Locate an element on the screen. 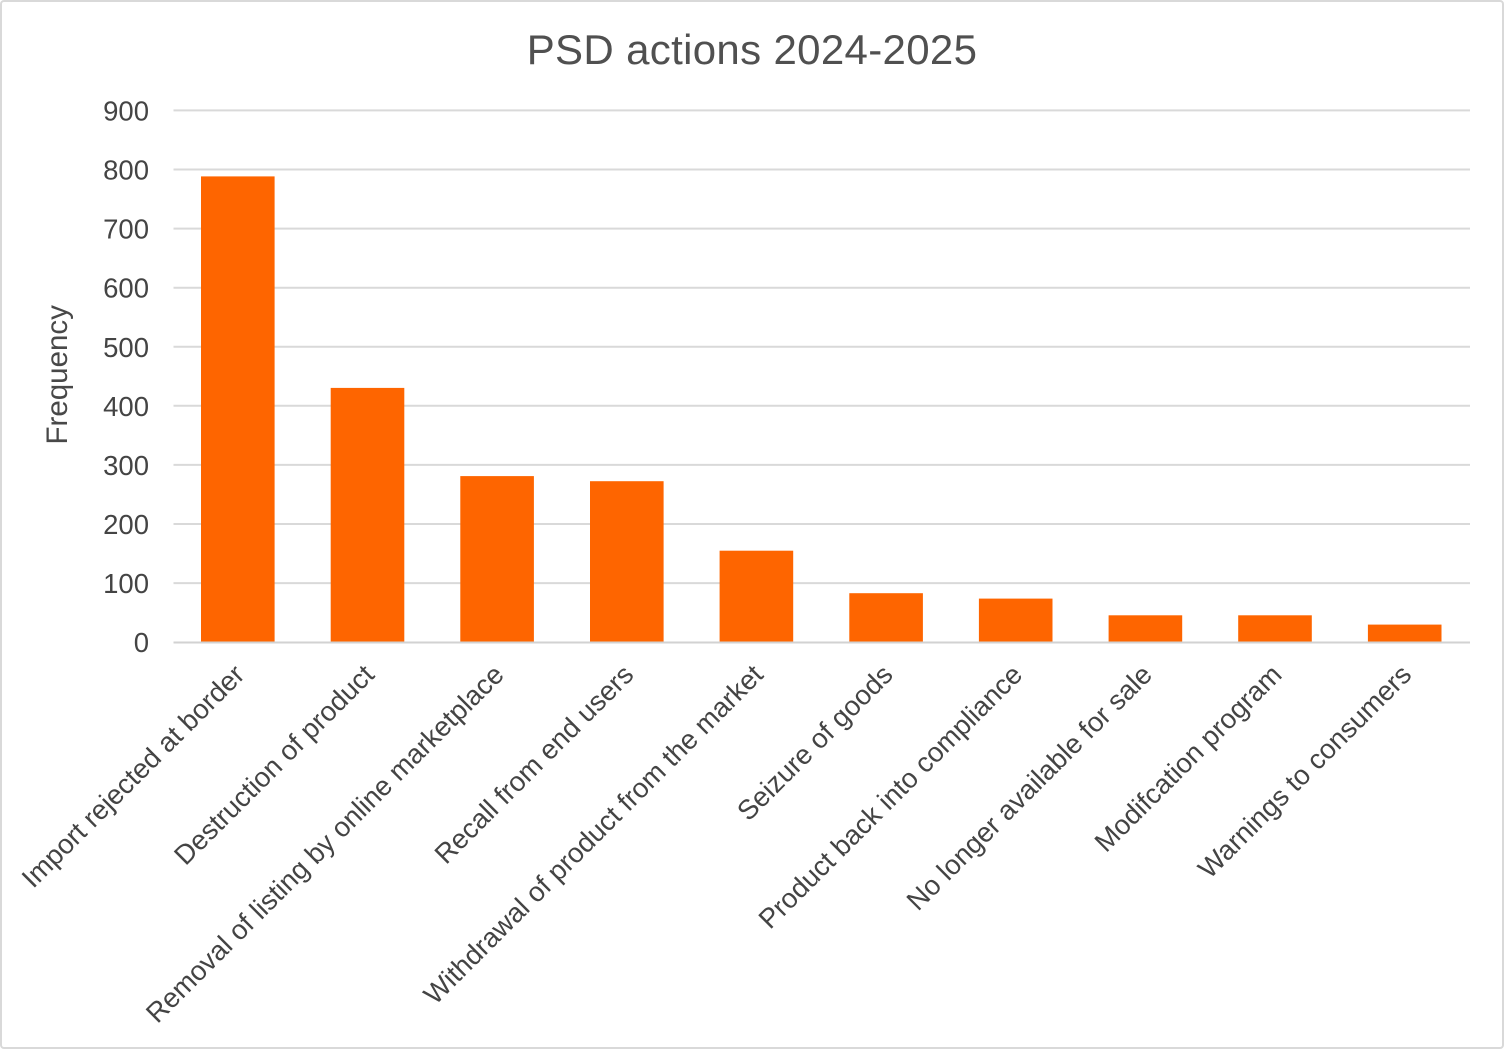 The image size is (1504, 1049). svg-text: 600 is located at coordinates (126, 288).